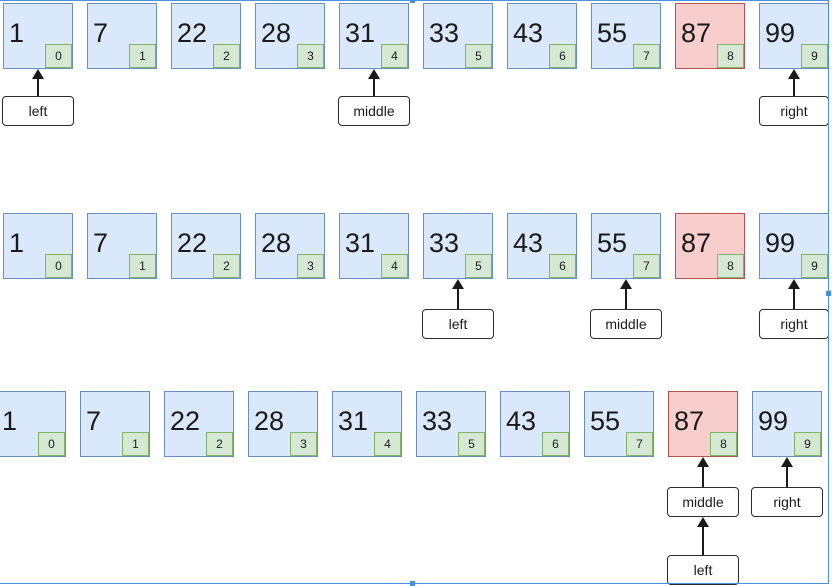 This screenshot has height=586, width=832. I want to click on cell-index: 6, so click(562, 56).